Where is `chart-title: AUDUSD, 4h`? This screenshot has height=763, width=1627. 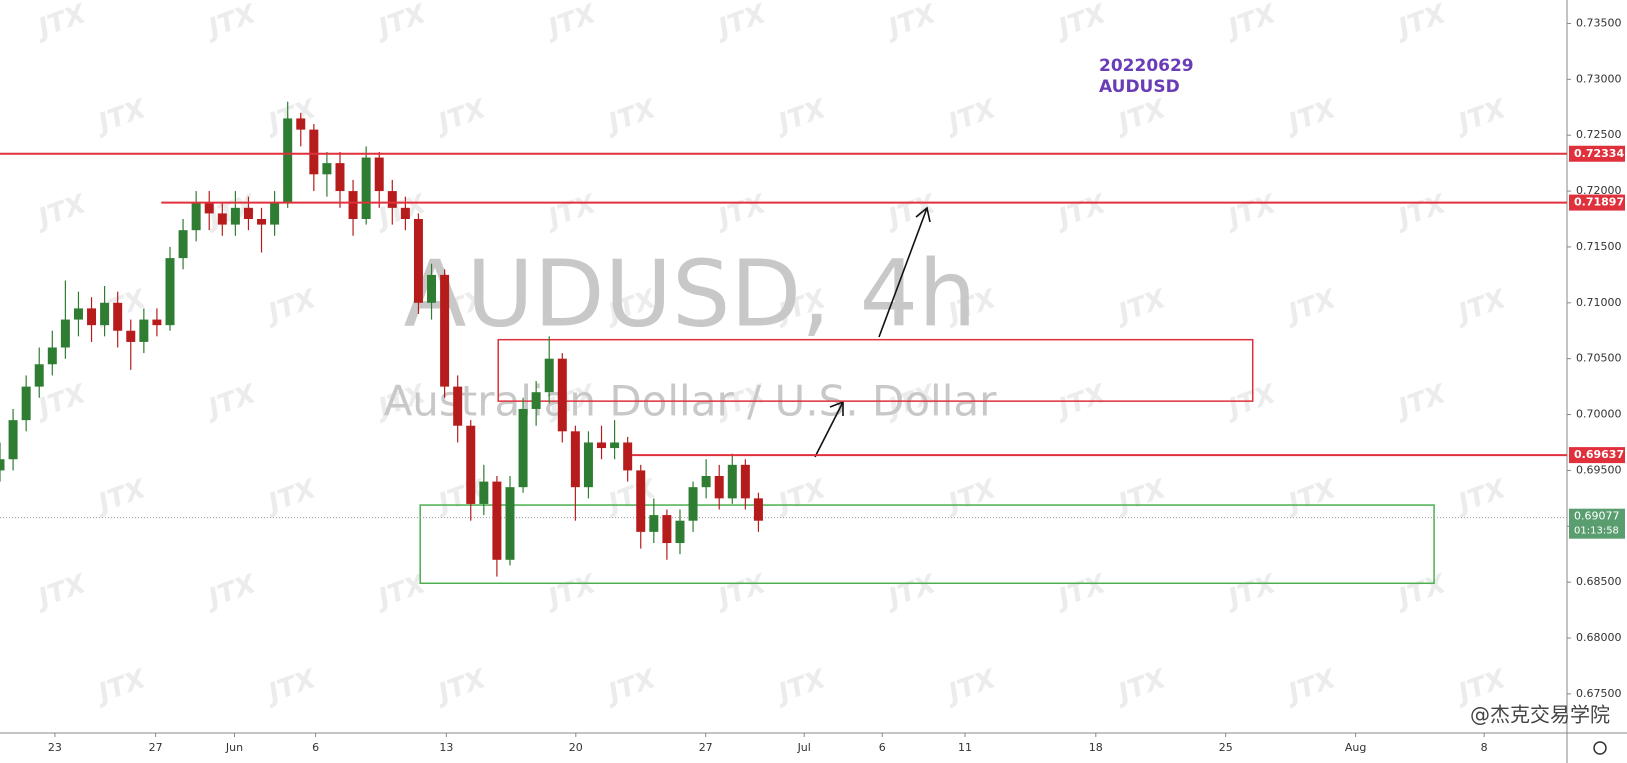 chart-title: AUDUSD, 4h is located at coordinates (689, 293).